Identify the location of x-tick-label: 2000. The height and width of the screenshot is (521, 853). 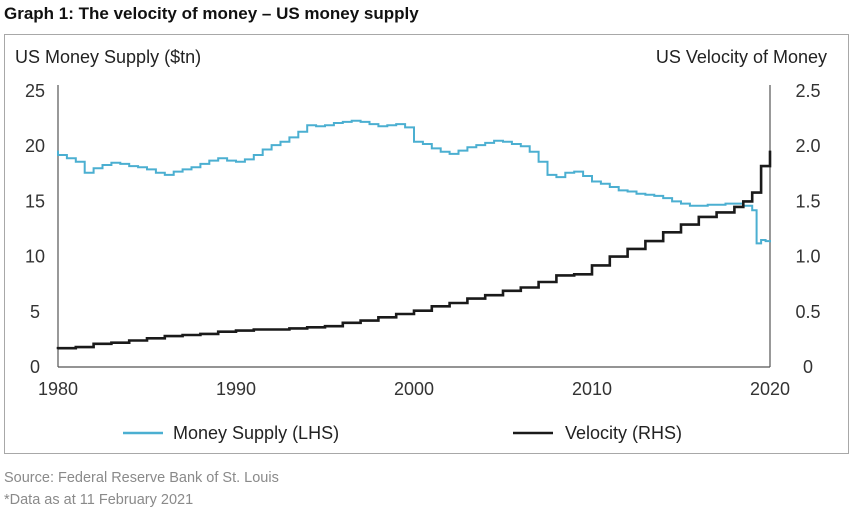
(414, 389).